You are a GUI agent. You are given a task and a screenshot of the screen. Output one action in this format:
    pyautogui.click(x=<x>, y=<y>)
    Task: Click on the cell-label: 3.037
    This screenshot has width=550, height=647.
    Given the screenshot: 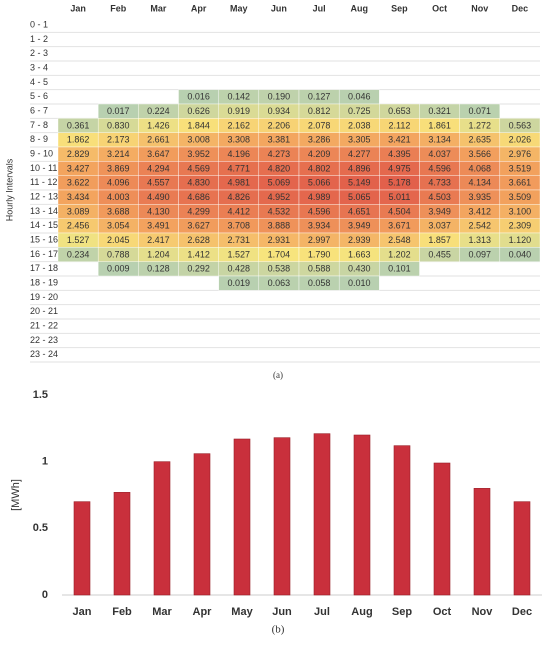 What is the action you would take?
    pyautogui.click(x=439, y=226)
    